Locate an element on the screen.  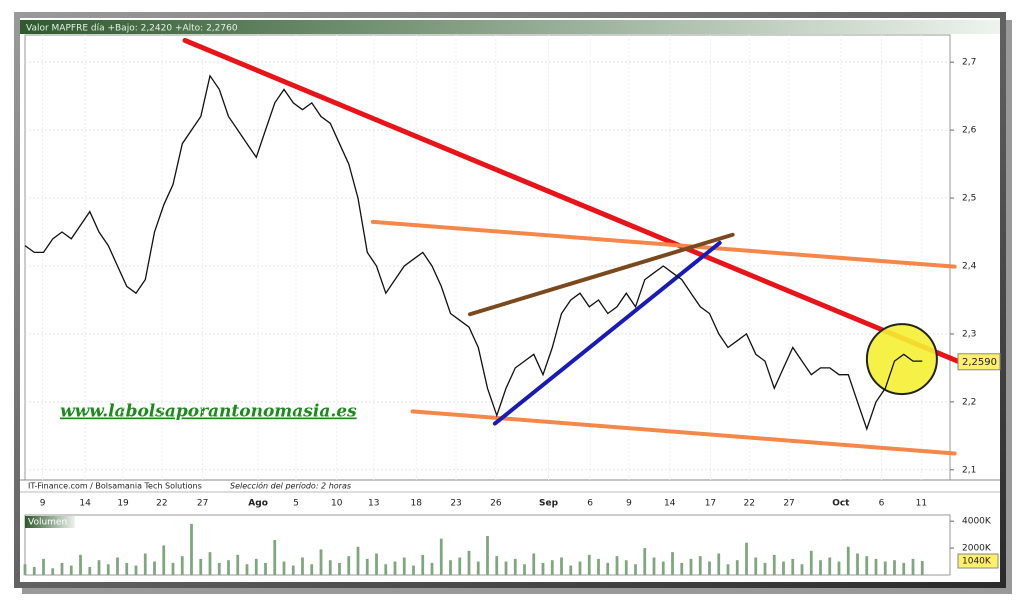
last-volume-label: 1040K is located at coordinates (977, 562).